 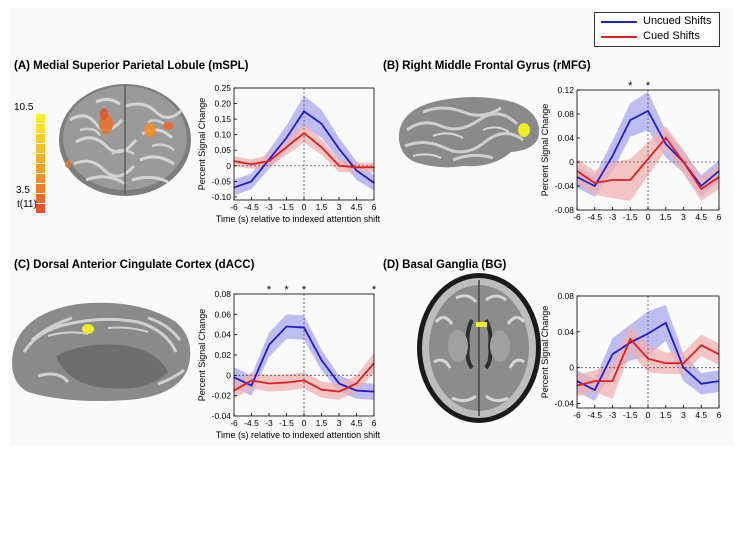 I want to click on legend: Uncued Shifts Cued Shifts, so click(x=657, y=29).